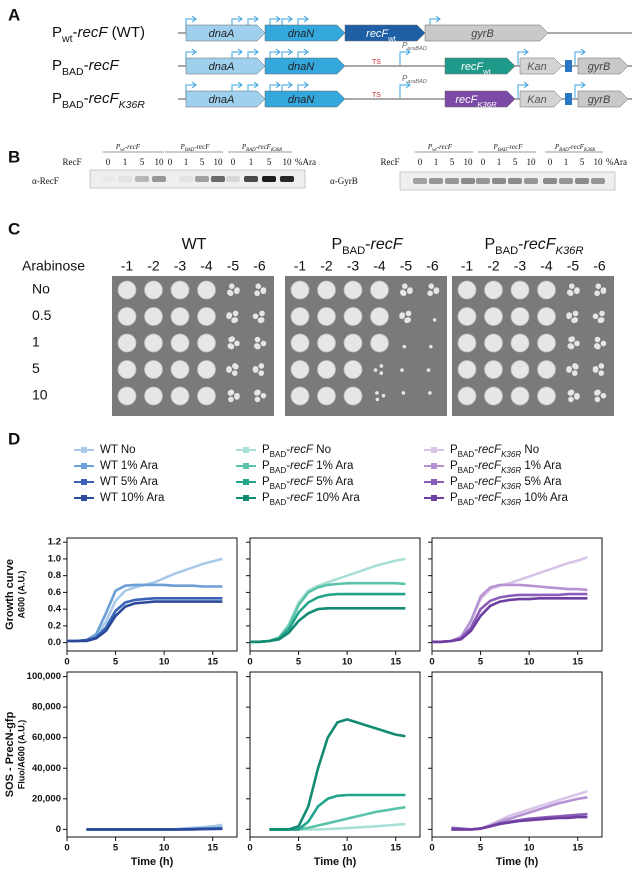  I want to click on y-tick-label: 60,000, so click(46, 737).